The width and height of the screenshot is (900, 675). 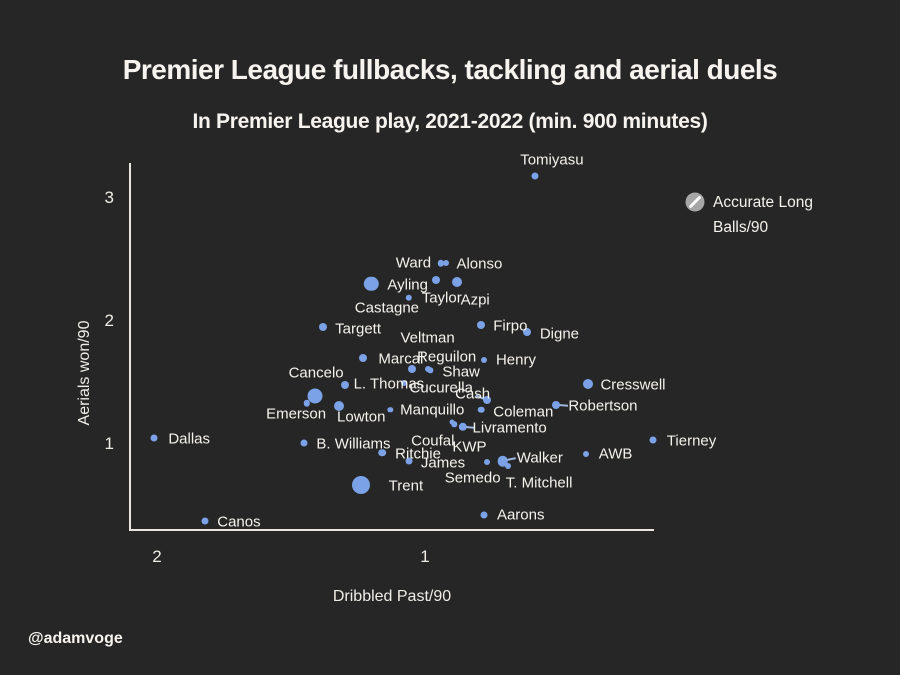 What do you see at coordinates (425, 556) in the screenshot?
I see `x-tick-label: 1` at bounding box center [425, 556].